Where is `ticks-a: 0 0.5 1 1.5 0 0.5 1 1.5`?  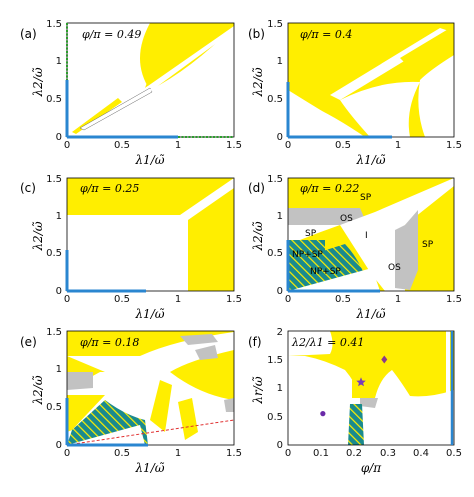
ticks-a: 0 0.5 1 1.5 0 0.5 1 1.5 is located at coordinates (144, 85).